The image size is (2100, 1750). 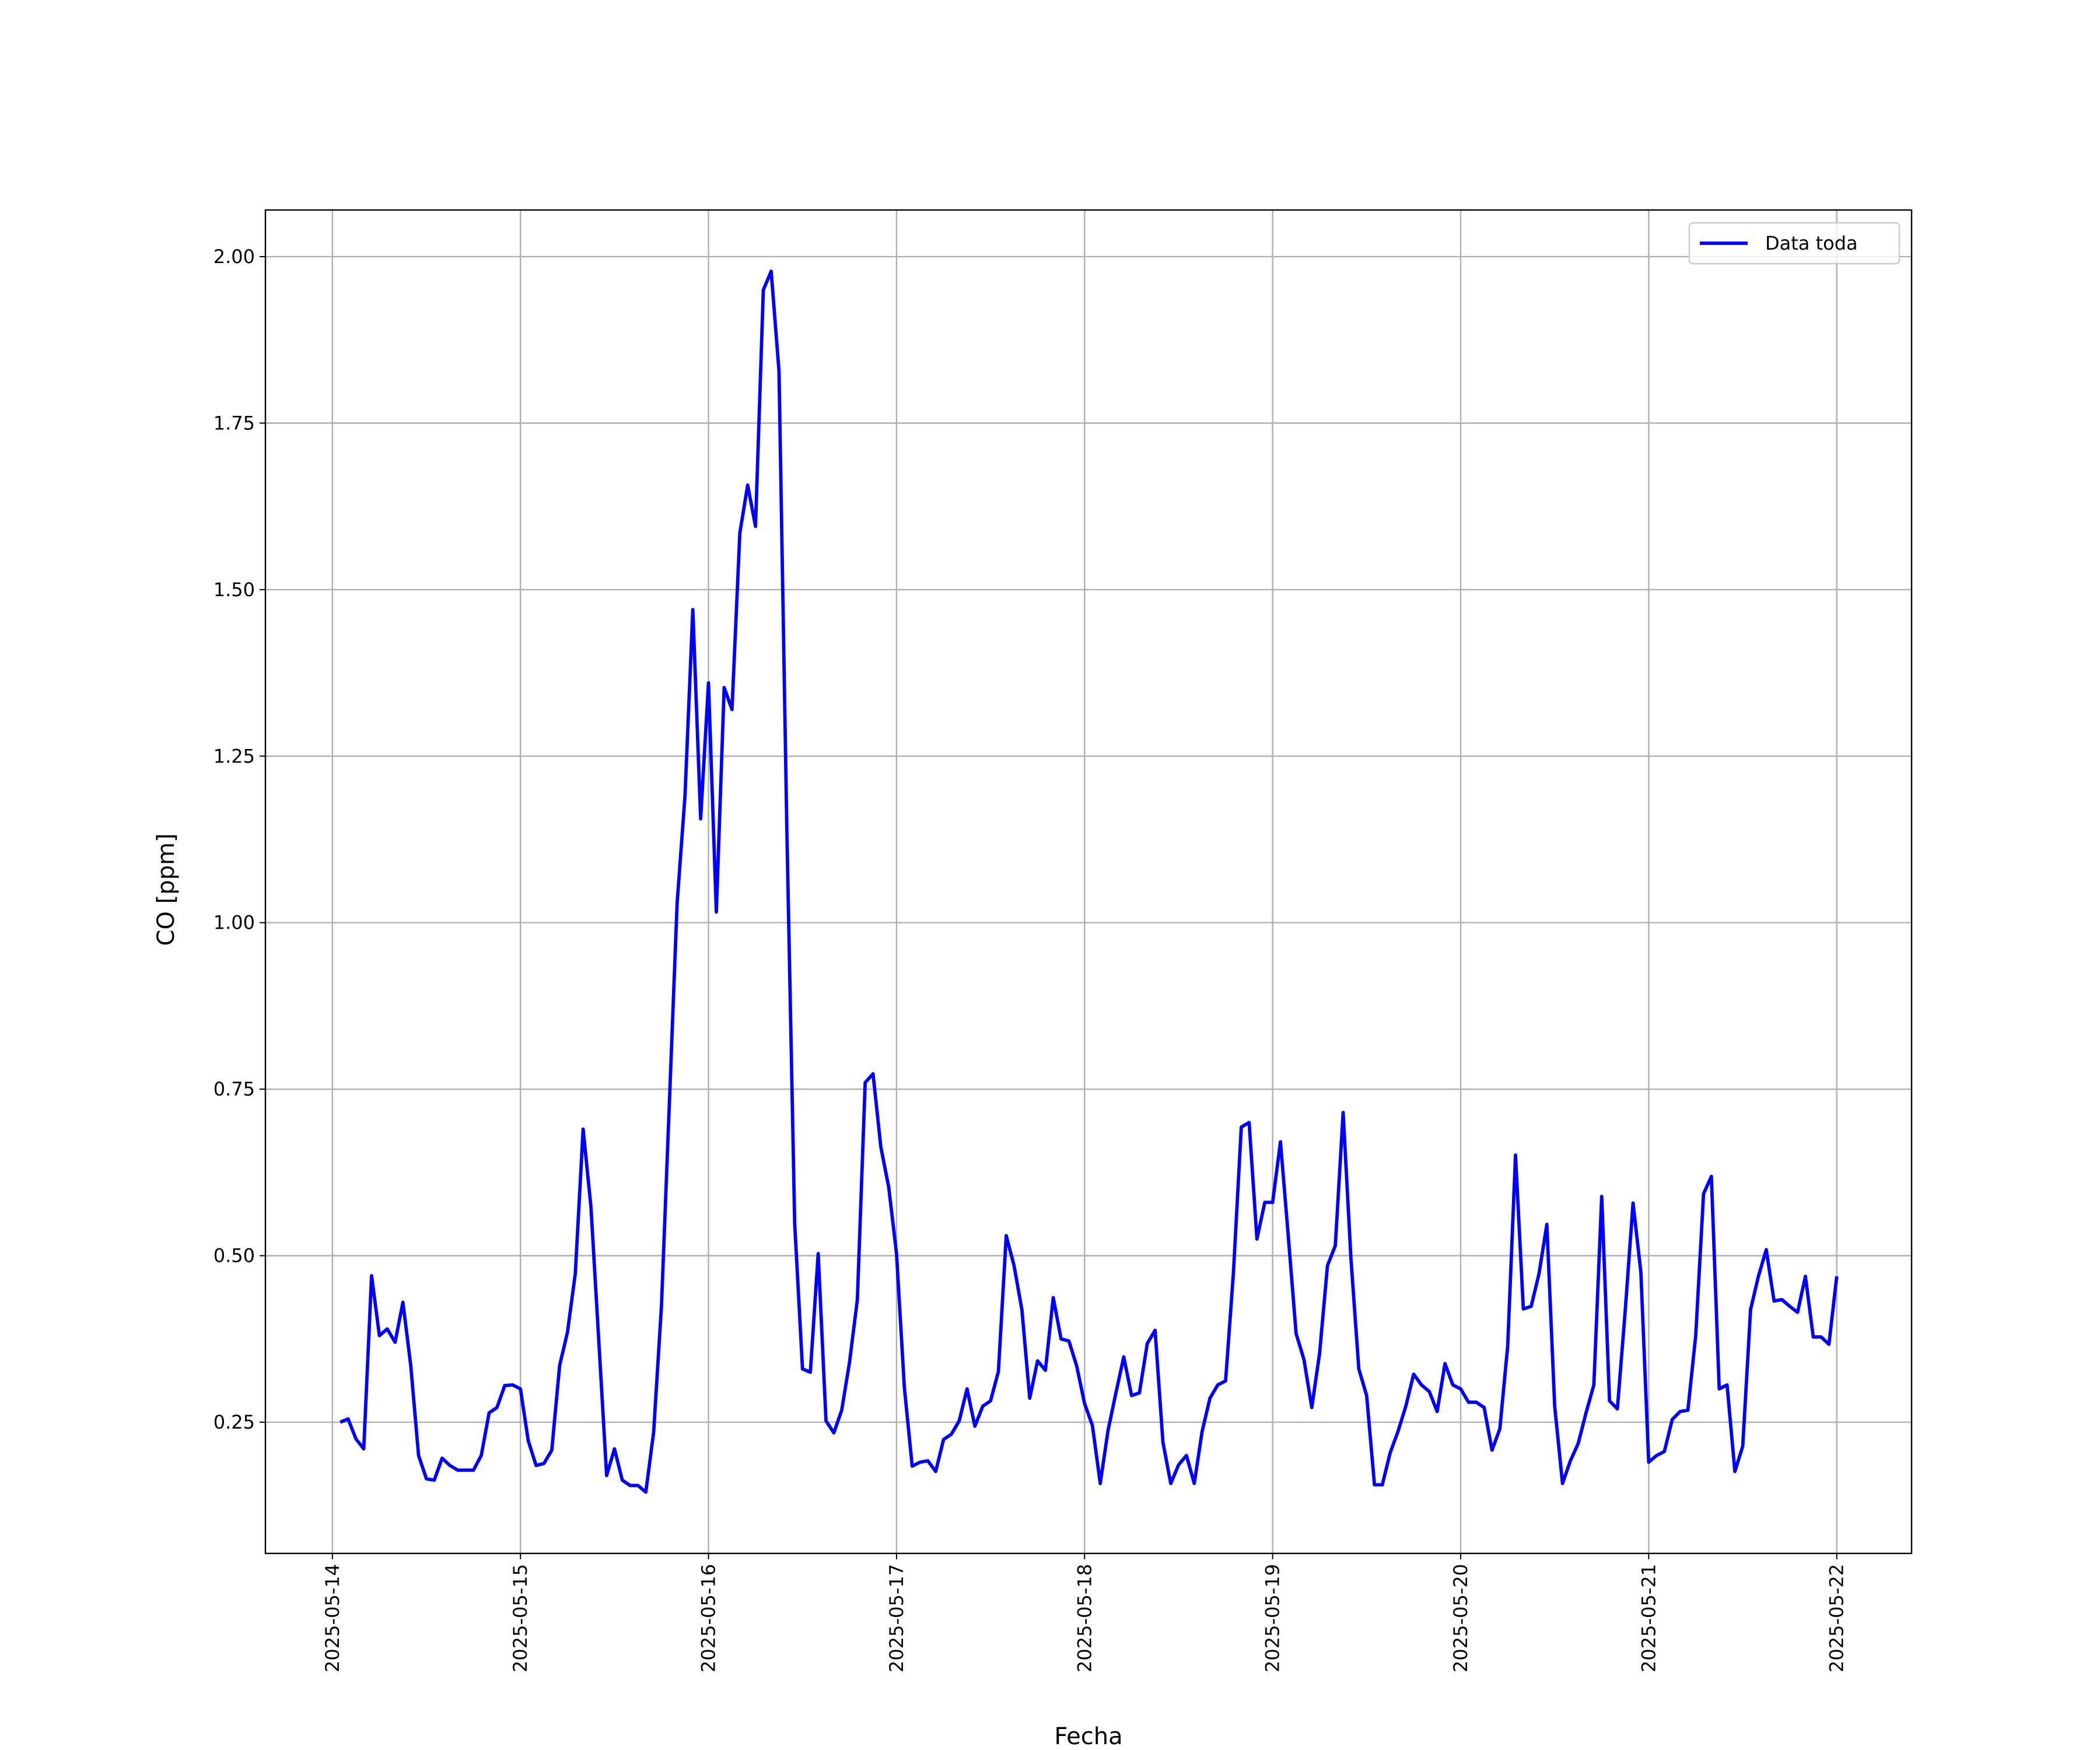 What do you see at coordinates (1273, 1618) in the screenshot?
I see `x-tick-label: 2025-05-19` at bounding box center [1273, 1618].